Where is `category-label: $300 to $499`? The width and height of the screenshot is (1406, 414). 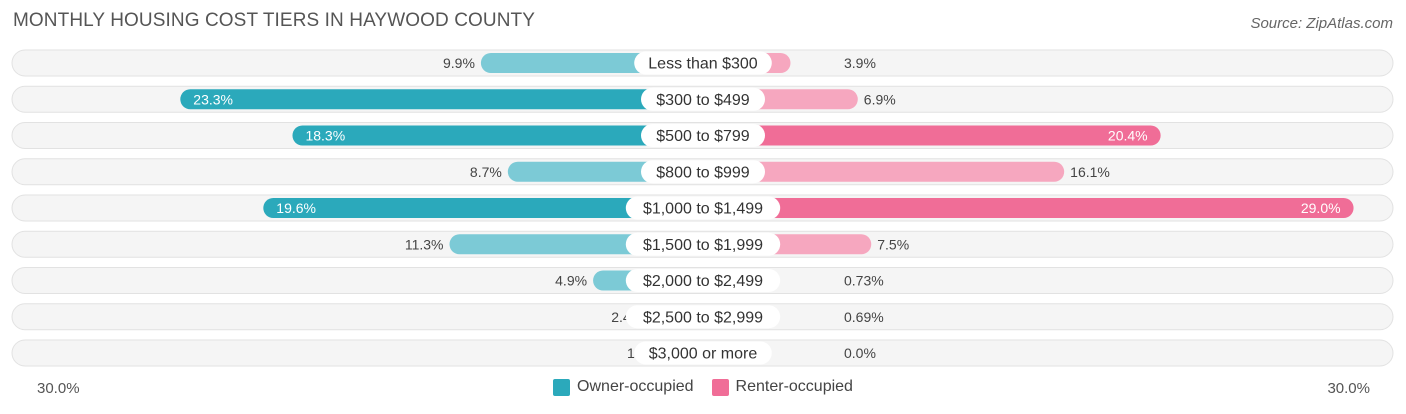
category-label: $300 to $499 is located at coordinates (703, 100).